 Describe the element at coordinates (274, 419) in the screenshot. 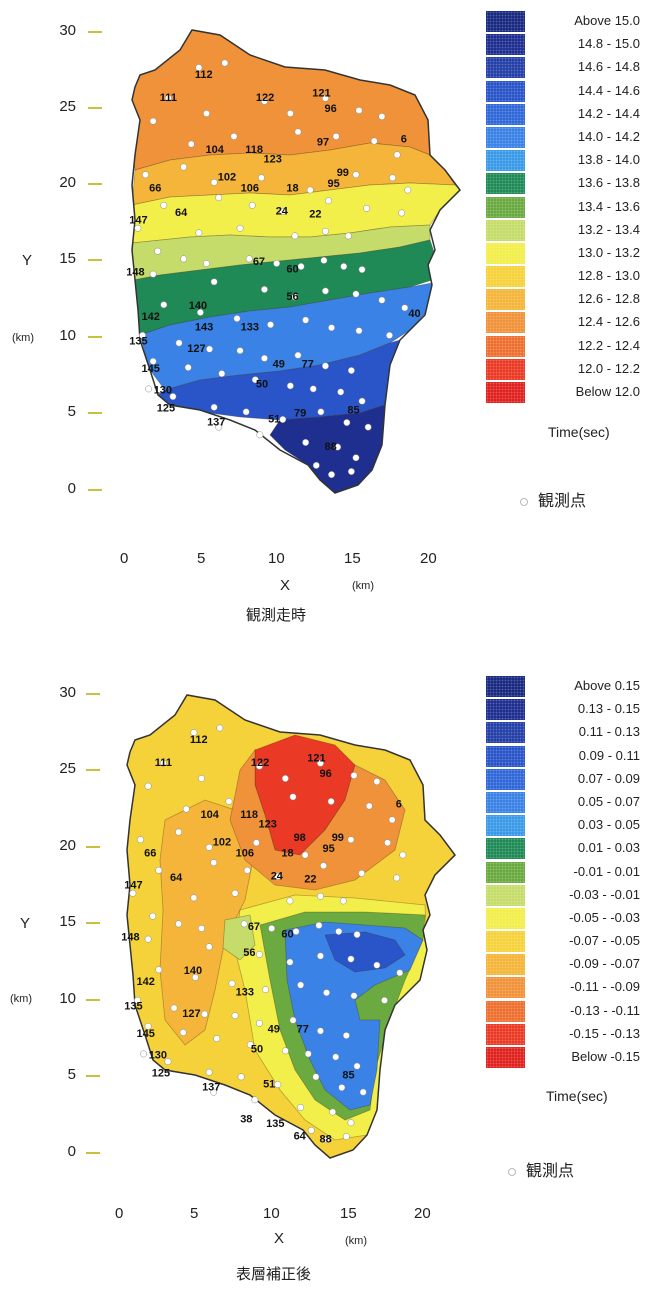

I see `station-label: 51` at that location.